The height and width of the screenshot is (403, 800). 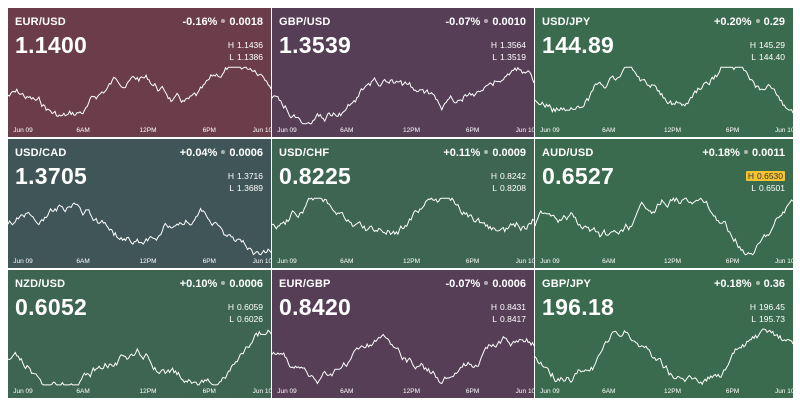 I want to click on pair-label: AUD/USD, so click(x=568, y=153).